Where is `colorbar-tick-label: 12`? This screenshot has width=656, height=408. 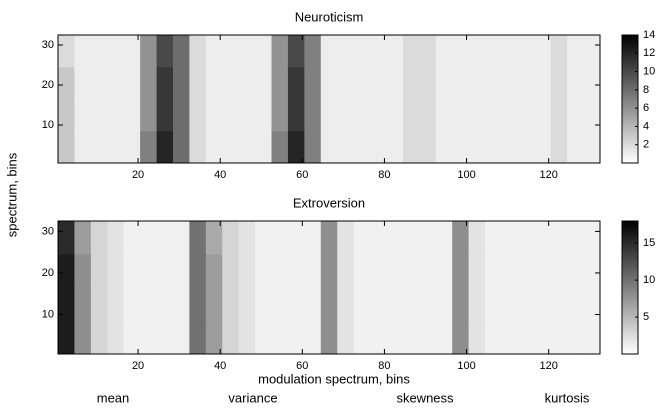
colorbar-tick-label: 12 is located at coordinates (649, 53).